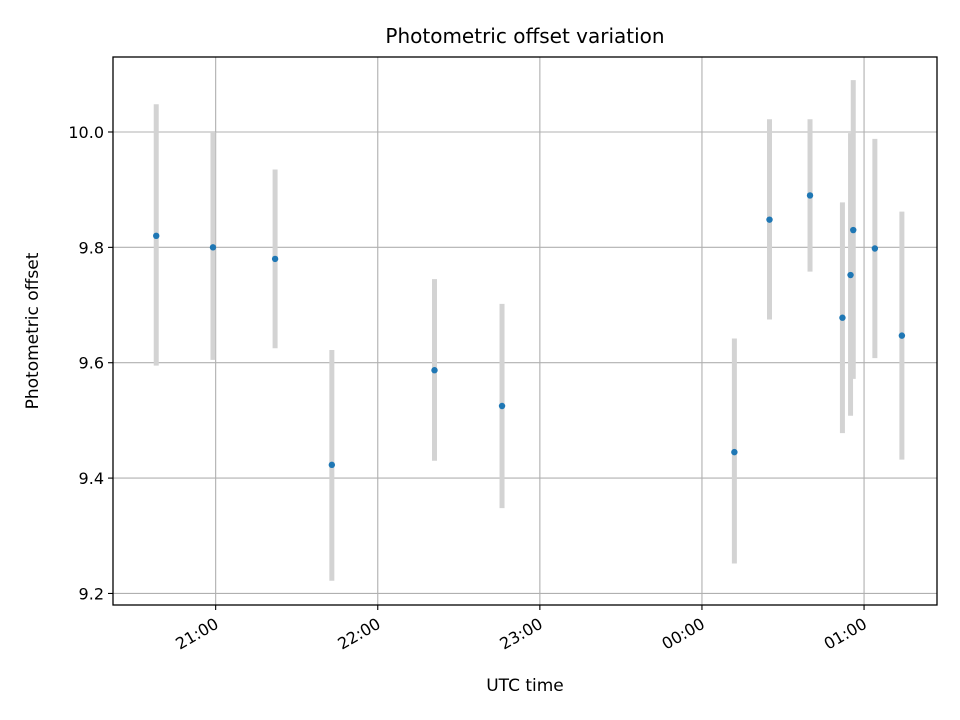  I want to click on y-tick-label: 9.6, so click(91, 363).